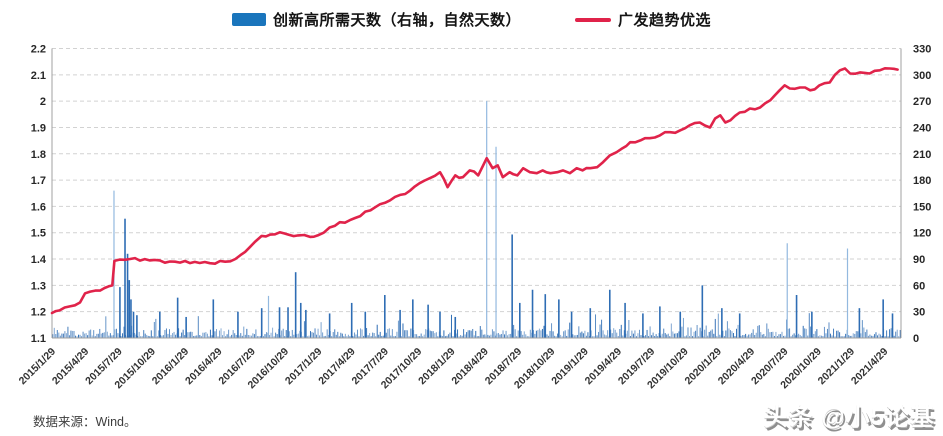 The width and height of the screenshot is (943, 436). Describe the element at coordinates (38, 207) in the screenshot. I see `left-axis-tick-label: 1.6` at that location.